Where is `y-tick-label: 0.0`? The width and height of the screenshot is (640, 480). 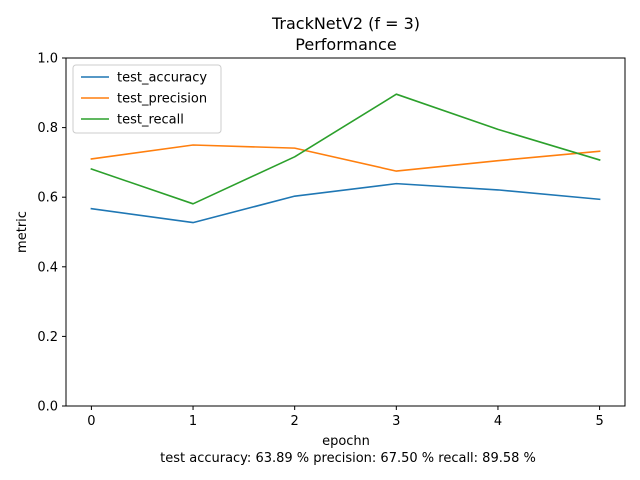
y-tick-label: 0.0 is located at coordinates (47, 407).